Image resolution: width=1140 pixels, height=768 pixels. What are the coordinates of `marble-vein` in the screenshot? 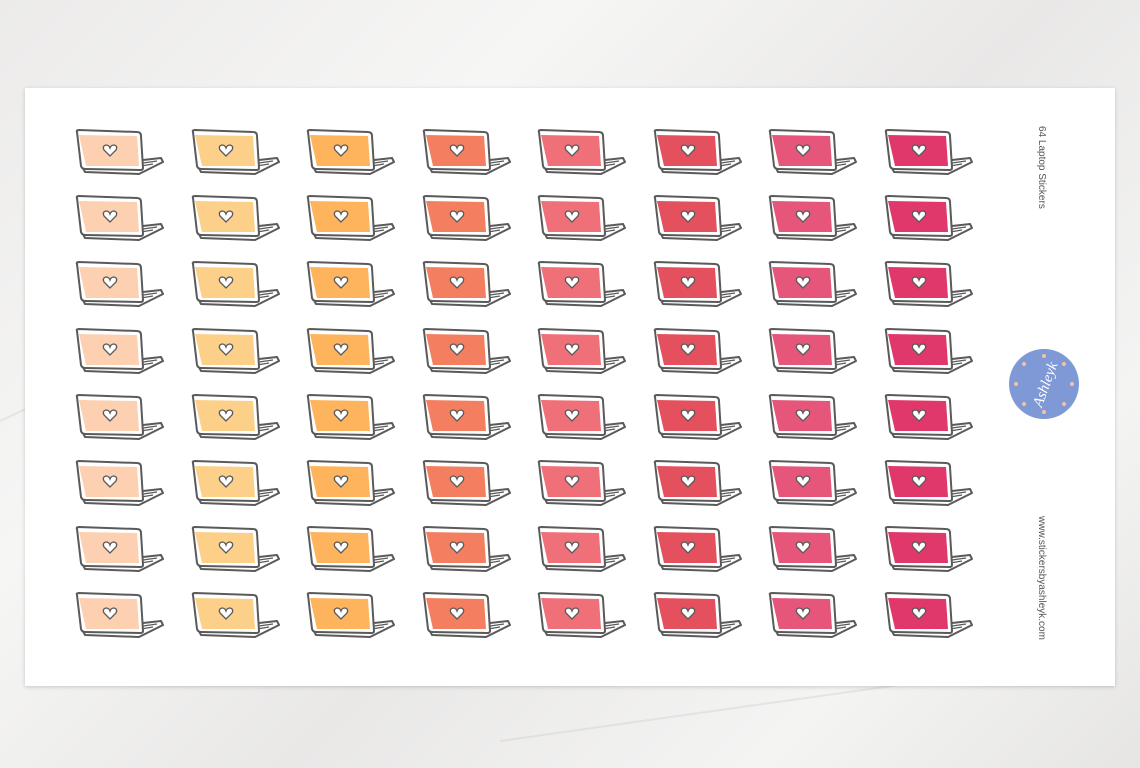 It's located at (698, 713).